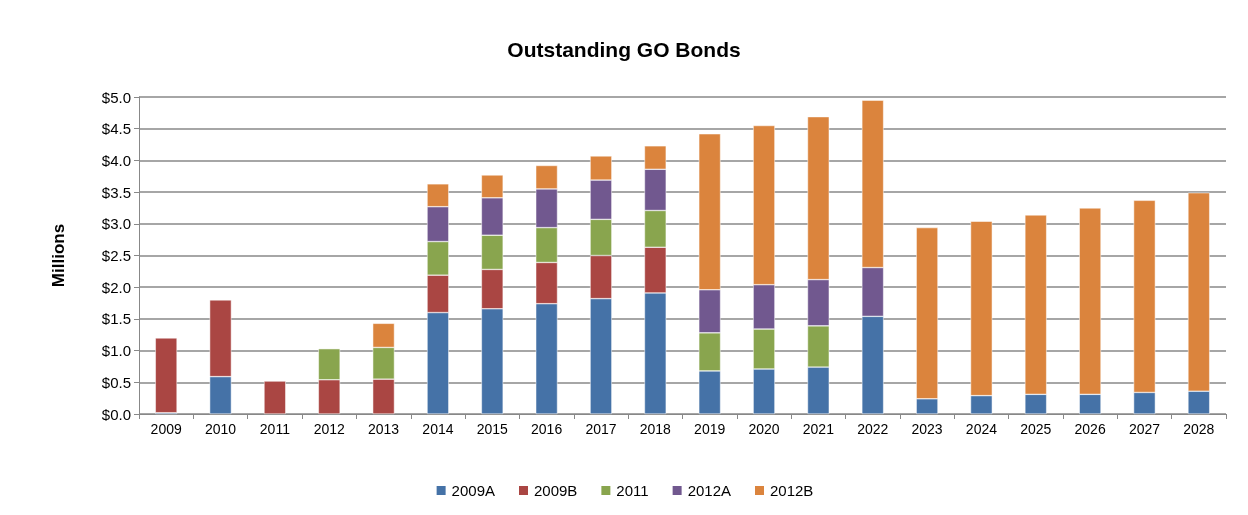  Describe the element at coordinates (792, 490) in the screenshot. I see `legend-label: 2012B` at that location.